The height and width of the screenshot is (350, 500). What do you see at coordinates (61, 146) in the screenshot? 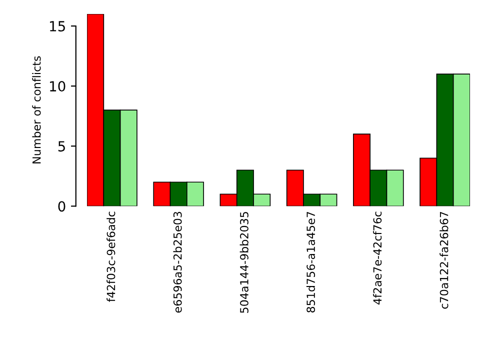
I see `y-tick-label: 5` at bounding box center [61, 146].